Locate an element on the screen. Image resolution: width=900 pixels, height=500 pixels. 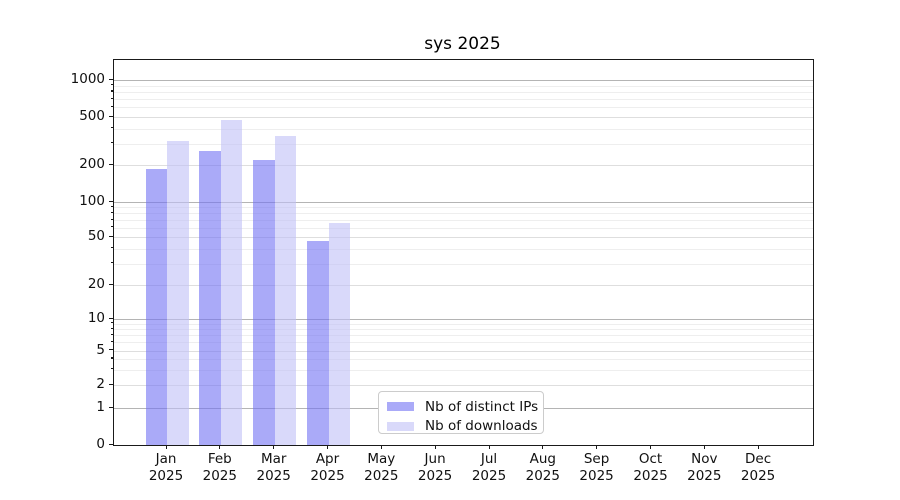
x-tick-month: Oct is located at coordinates (650, 459).